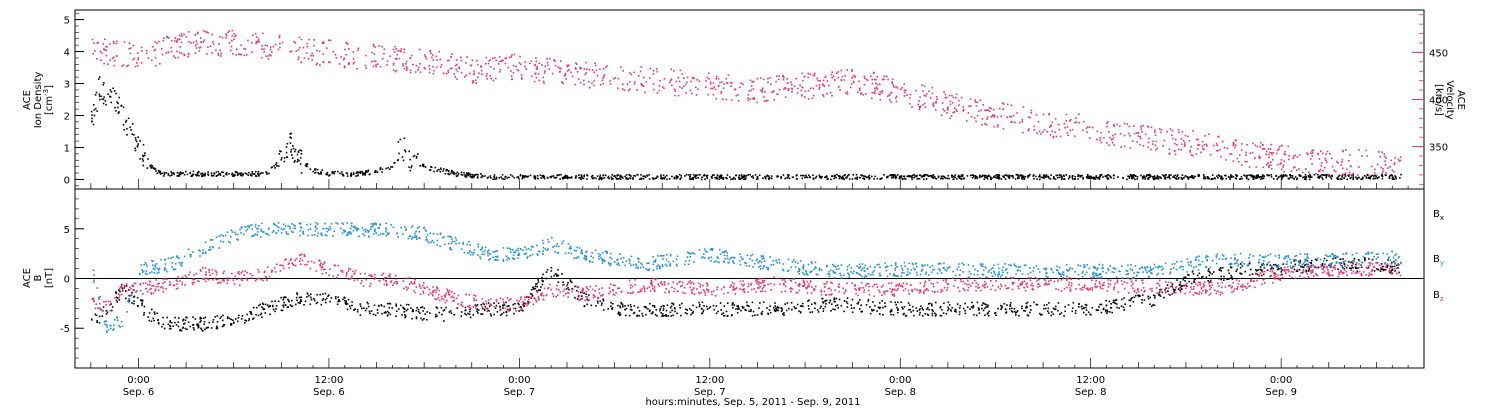 The width and height of the screenshot is (1500, 410). Describe the element at coordinates (38, 277) in the screenshot. I see `field-axis-title-line: B` at that location.